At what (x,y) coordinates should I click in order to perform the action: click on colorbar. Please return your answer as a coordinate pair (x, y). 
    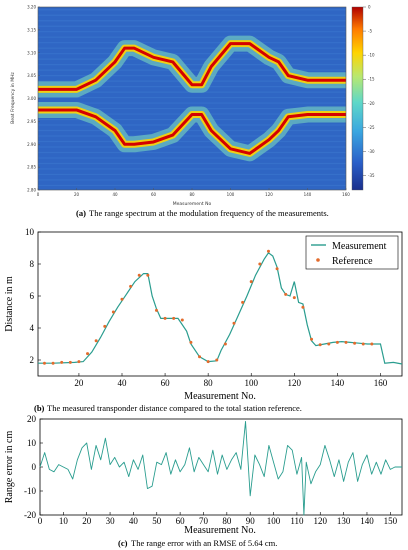
    Looking at the image, I should click on (357, 98).